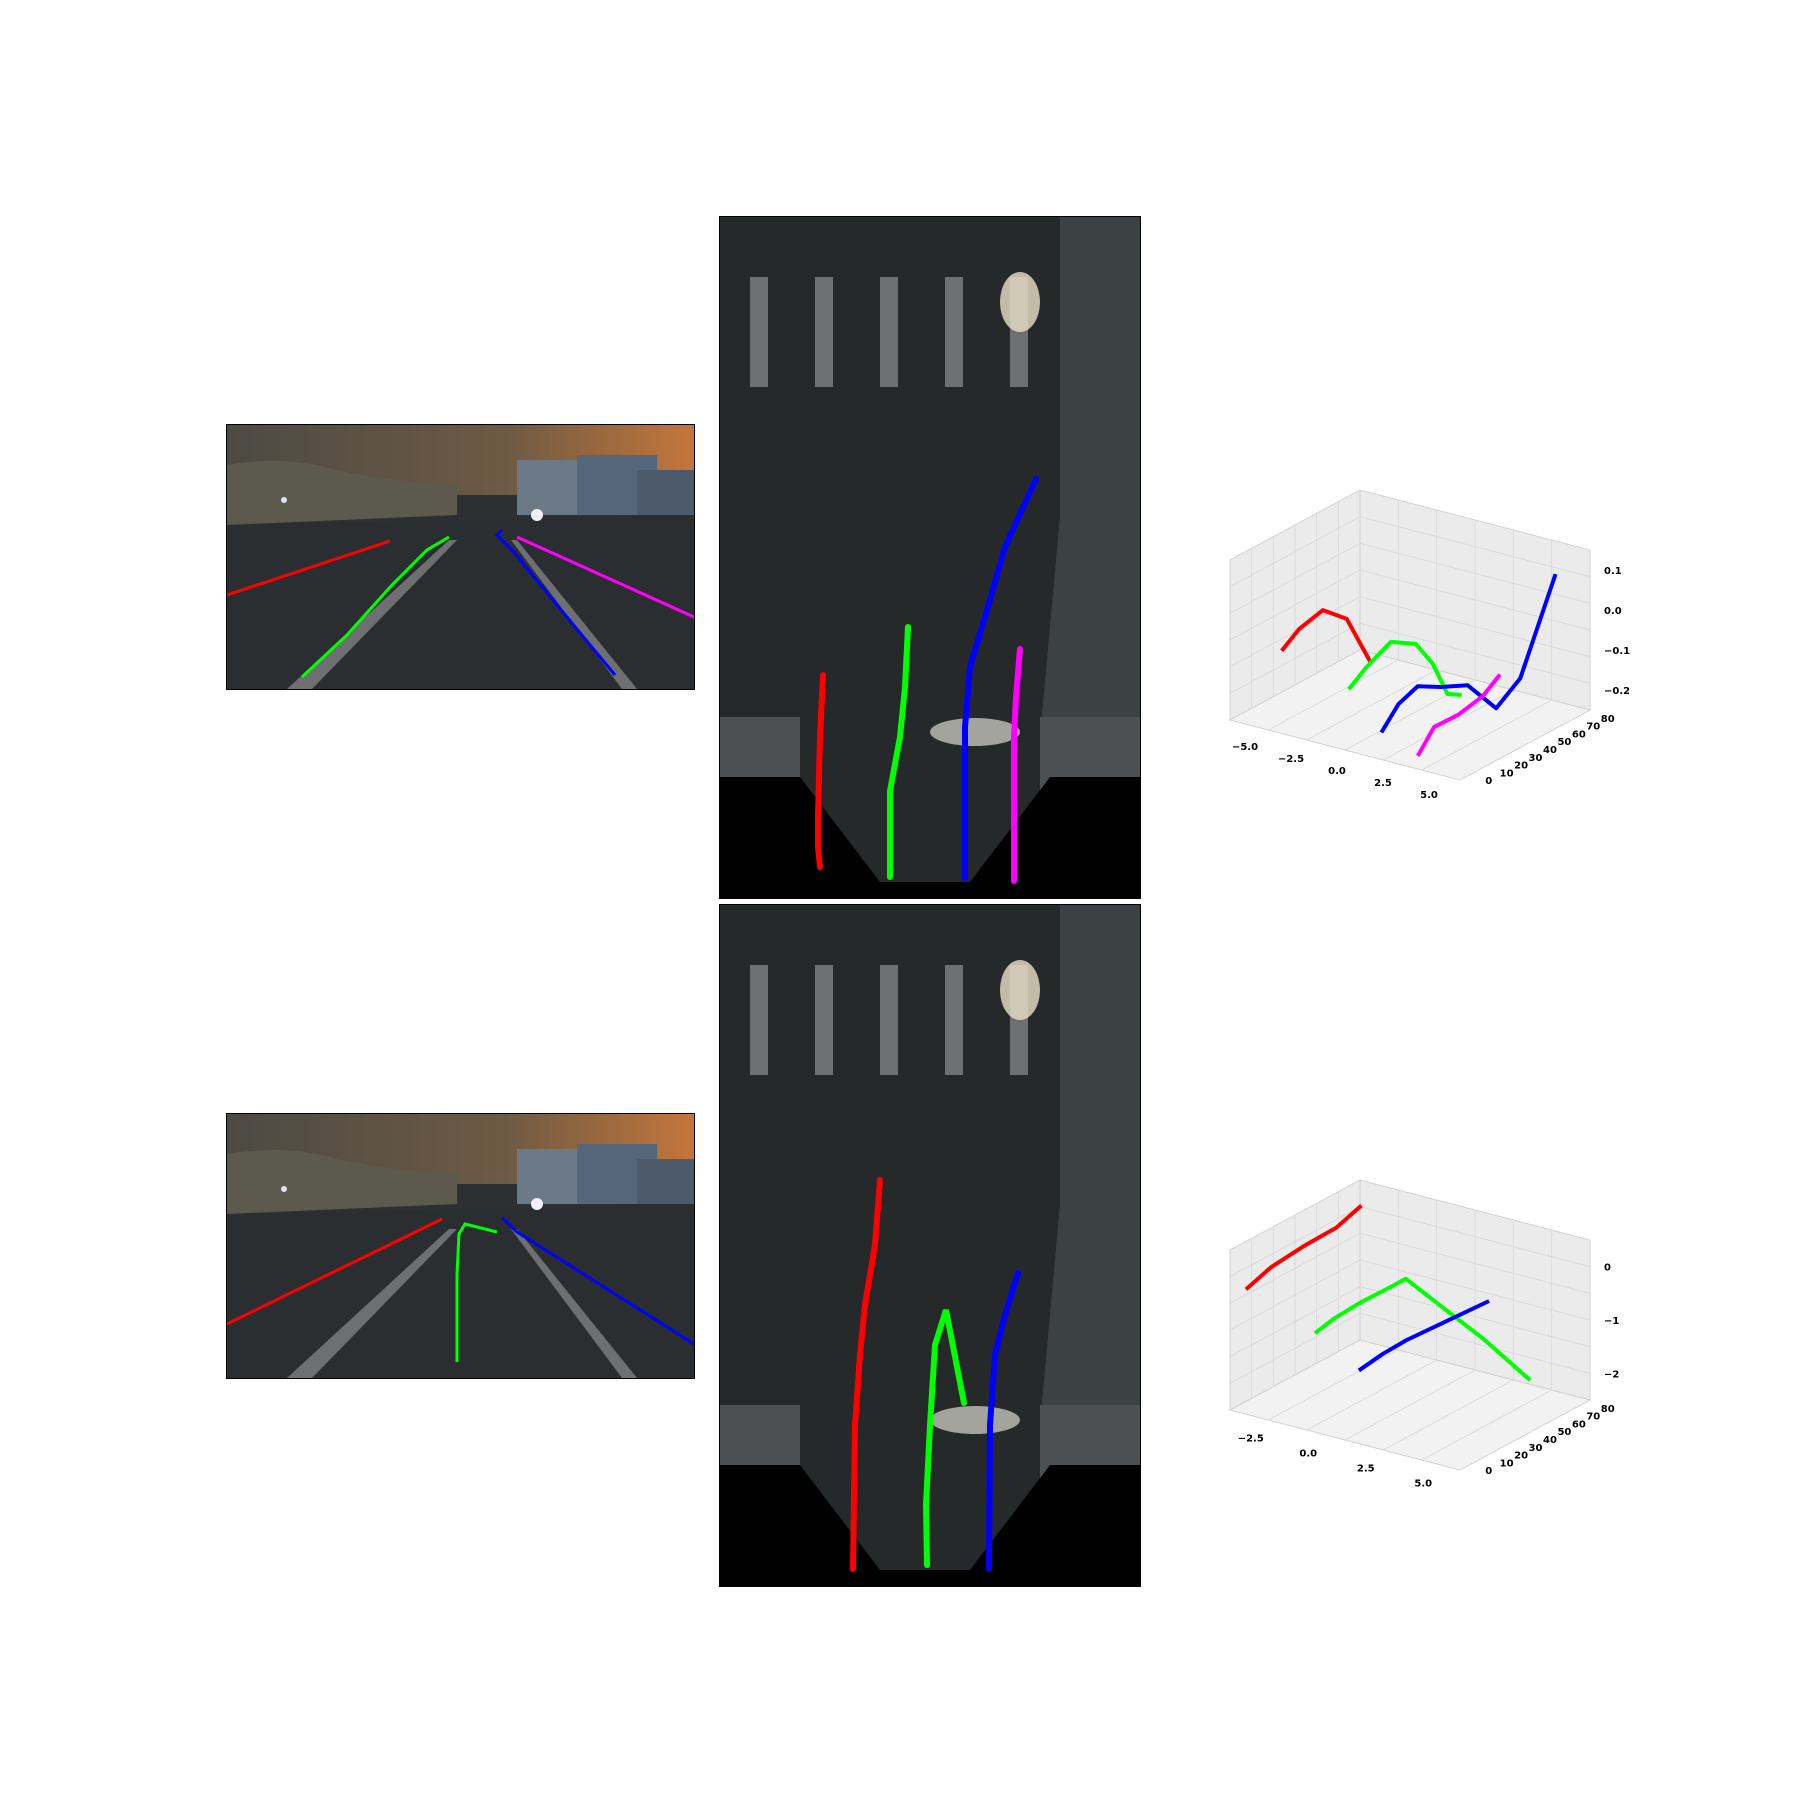 Image resolution: width=1800 pixels, height=1800 pixels. What do you see at coordinates (1251, 1439) in the screenshot?
I see `plot-2-xtick-label: −2.5` at bounding box center [1251, 1439].